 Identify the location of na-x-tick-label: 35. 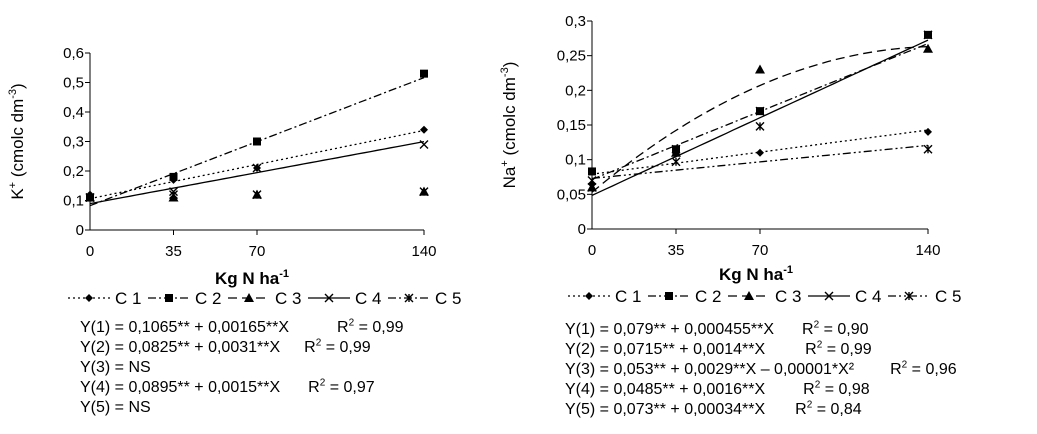
(676, 250).